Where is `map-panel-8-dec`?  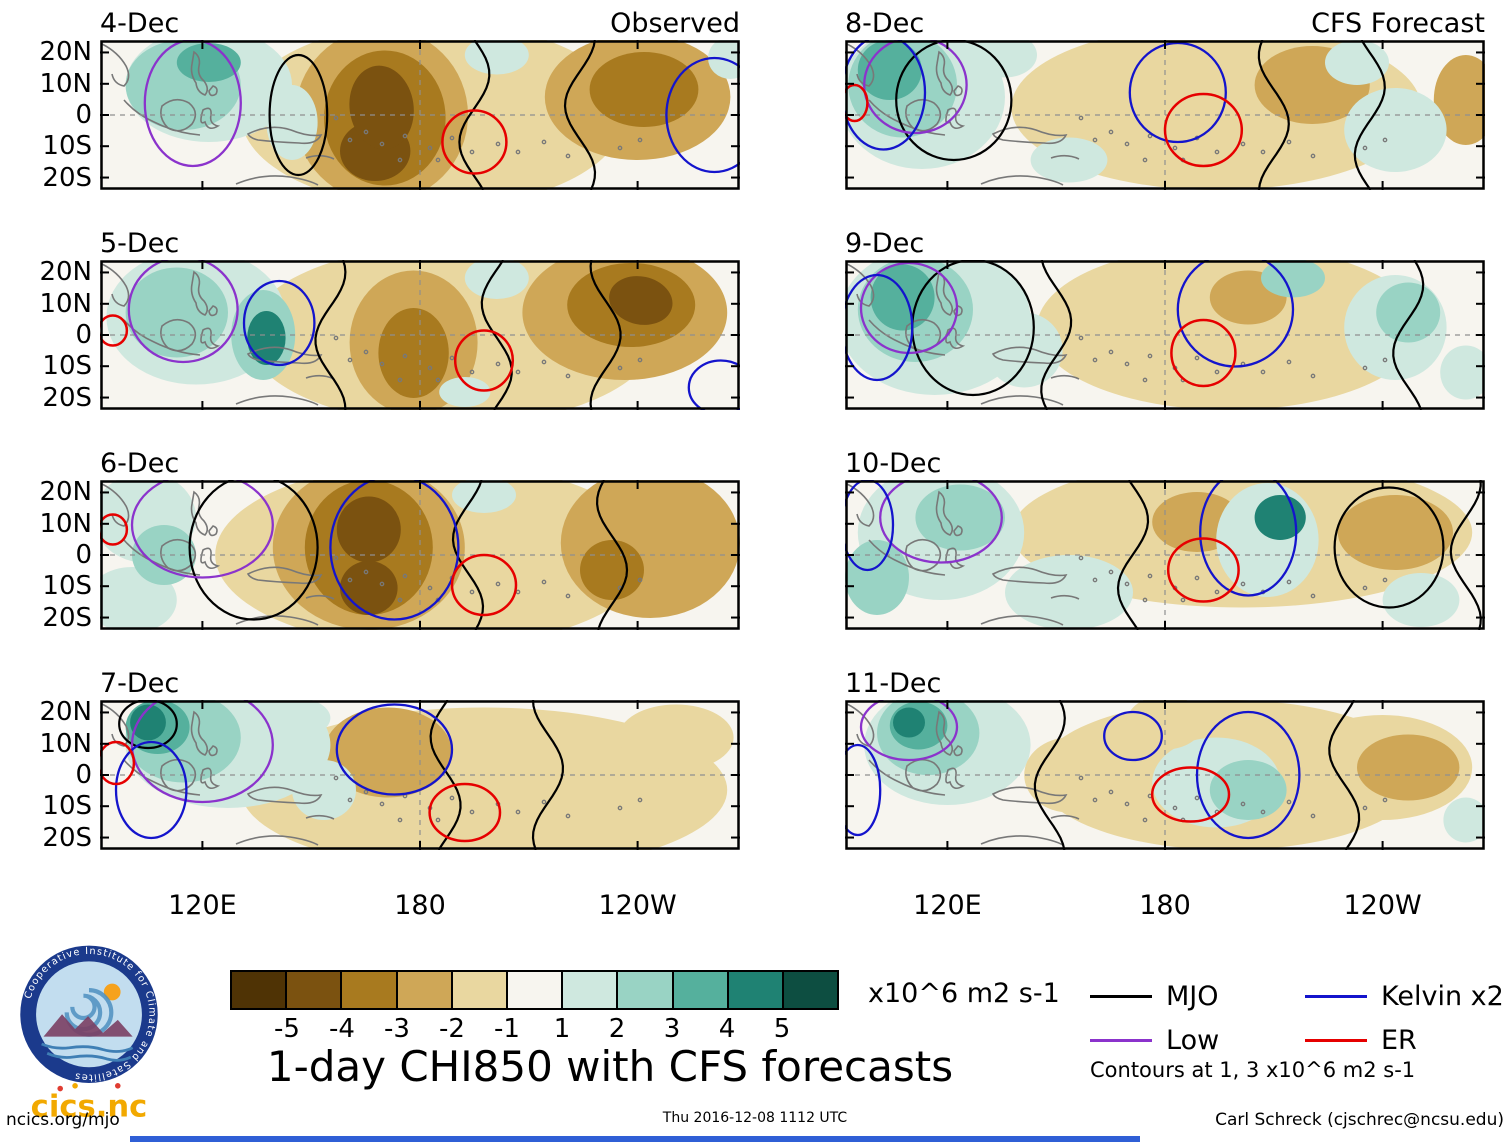
map-panel-8-dec is located at coordinates (1165, 115).